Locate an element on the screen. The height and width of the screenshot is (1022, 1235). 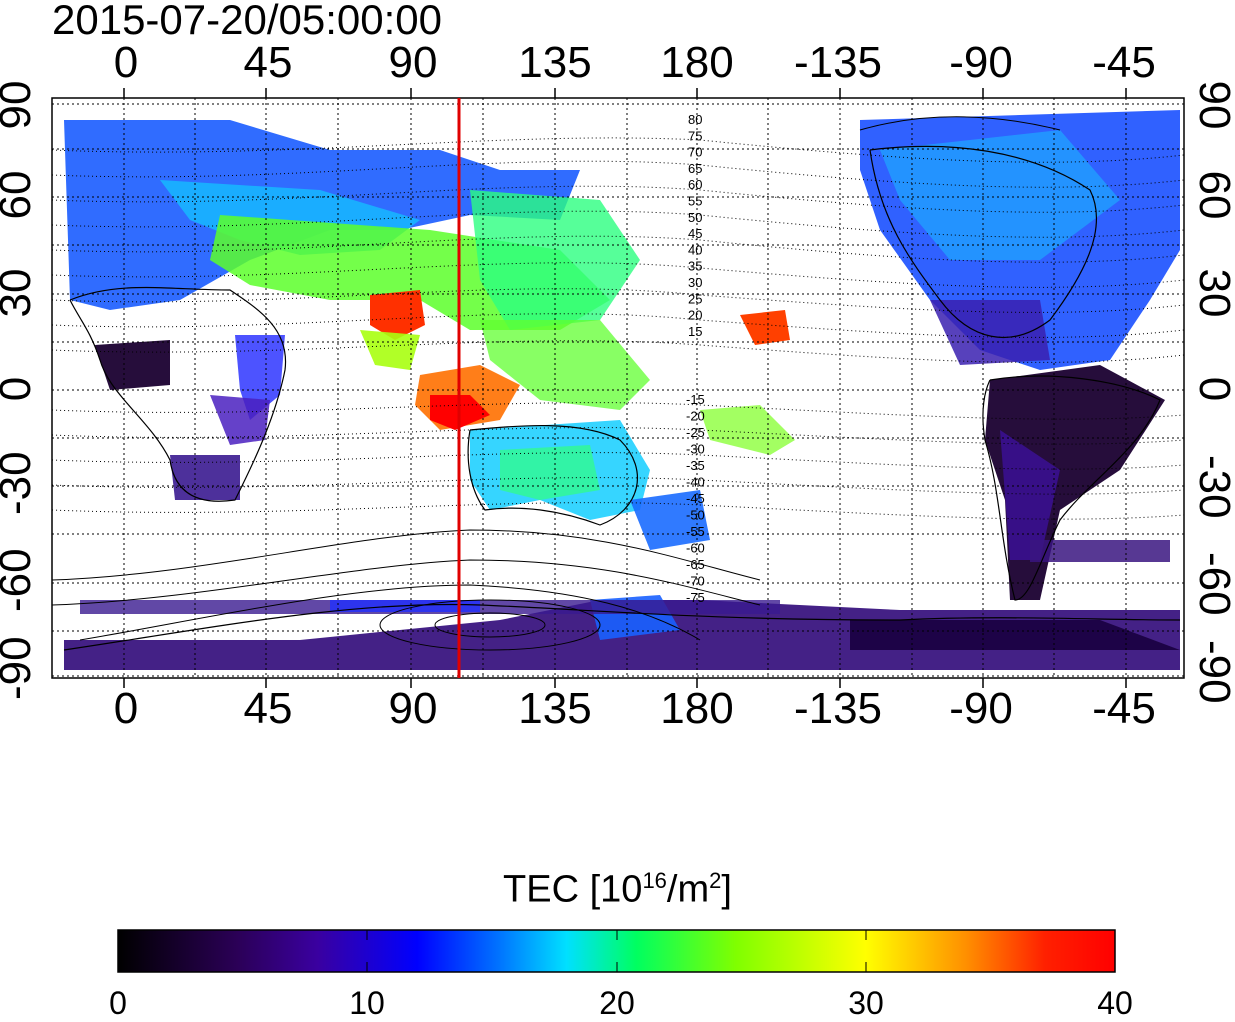
right-lat-label: -90 is located at coordinates (1212, 672).